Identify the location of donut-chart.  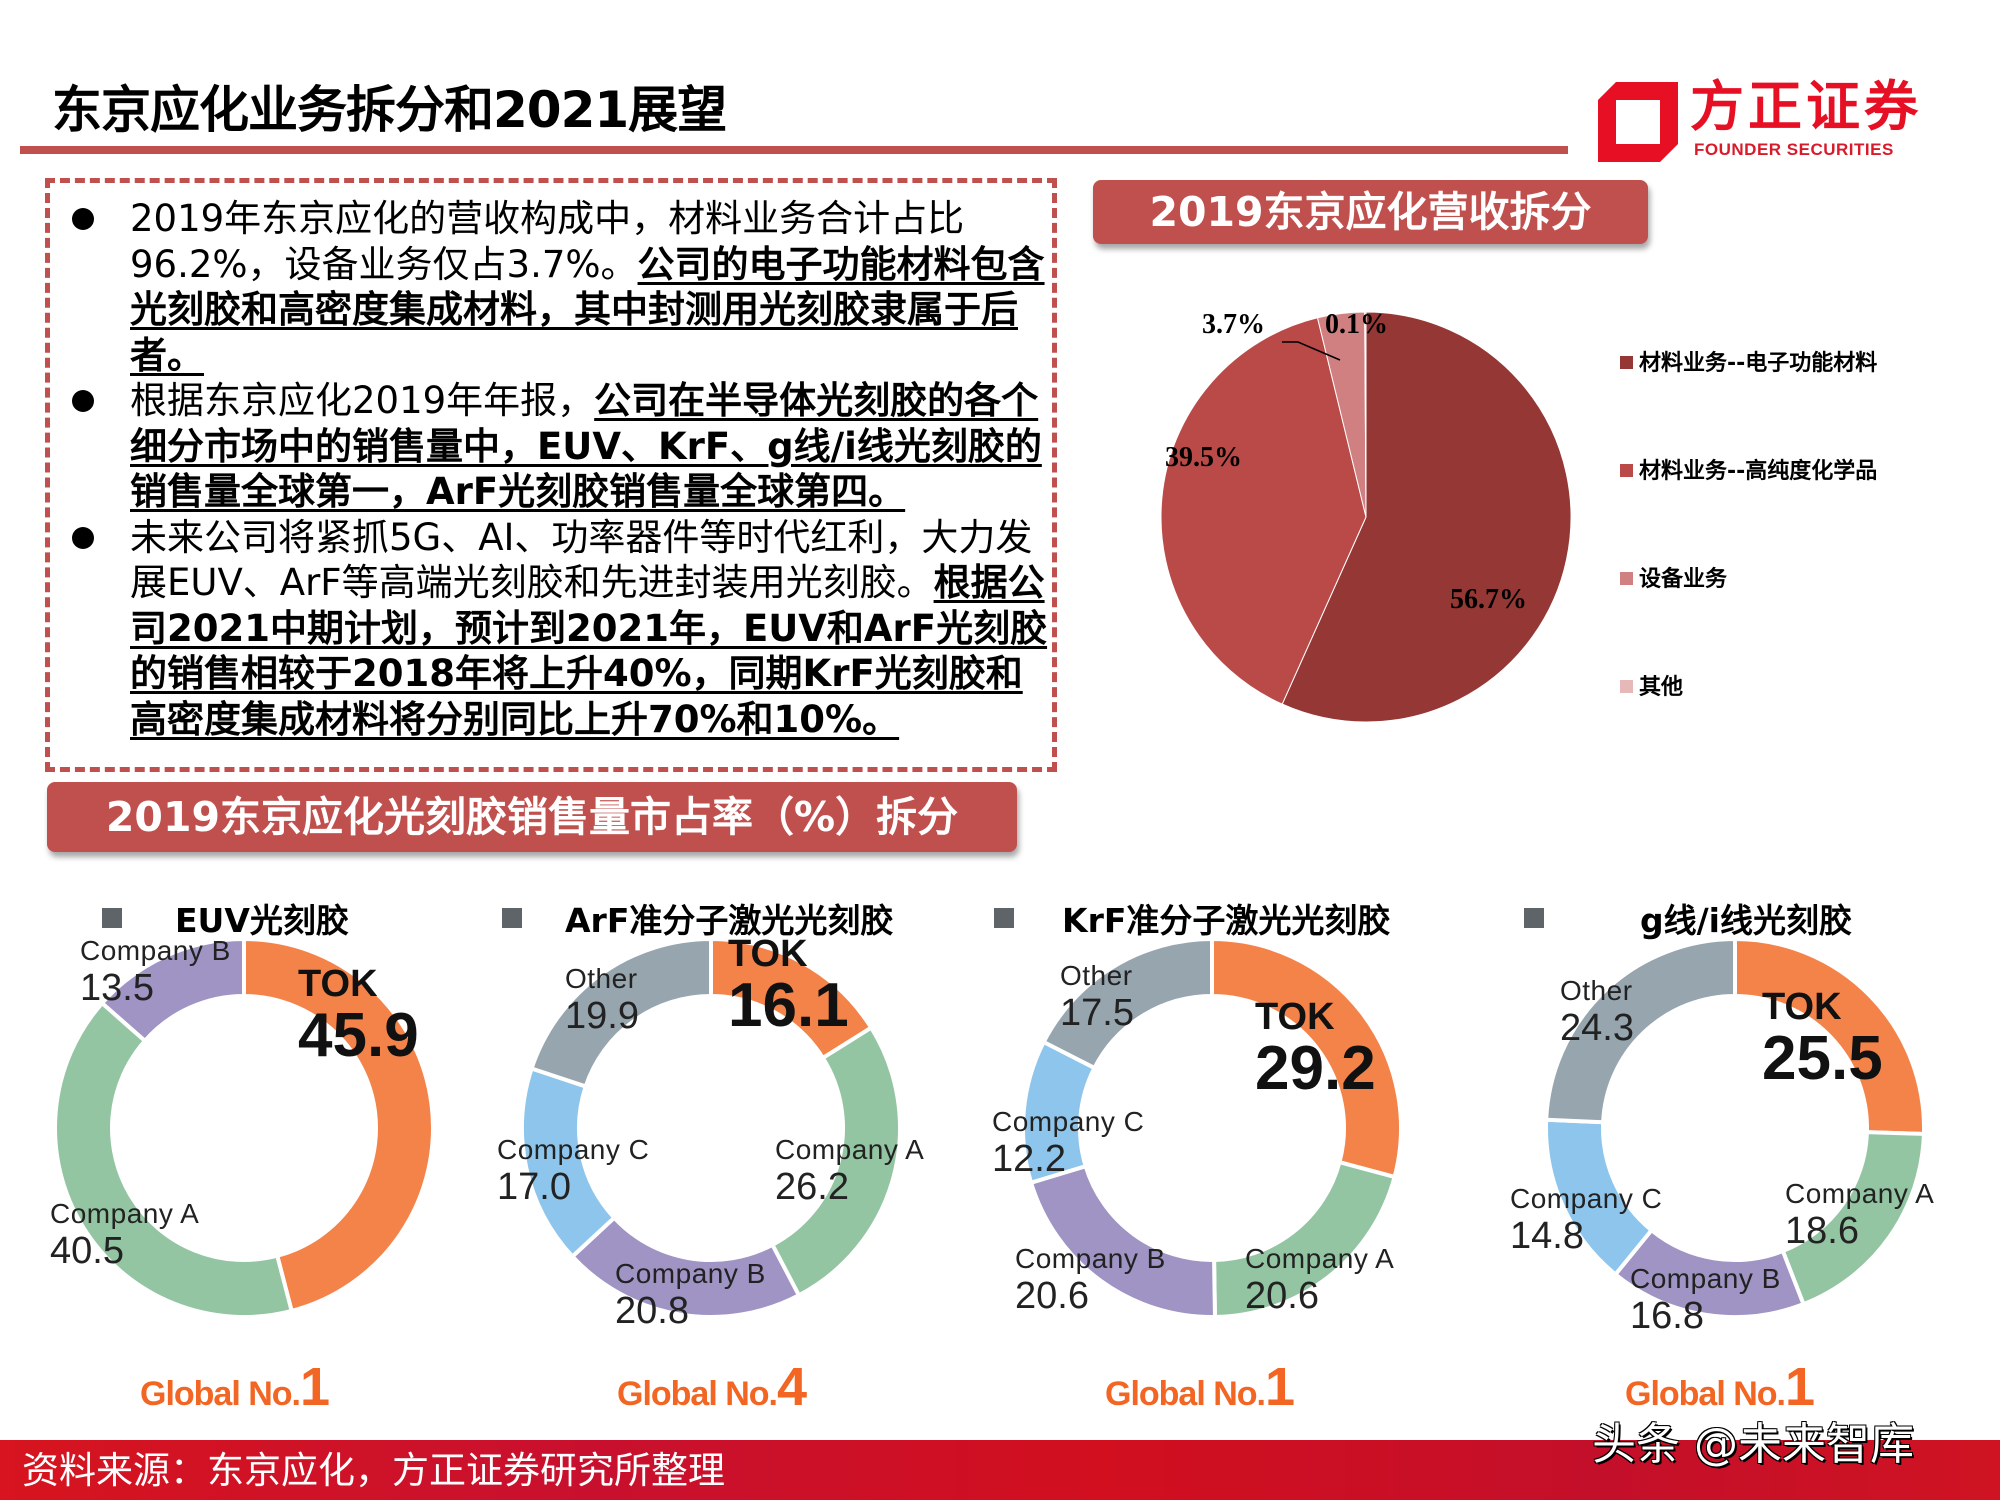
(711, 1127).